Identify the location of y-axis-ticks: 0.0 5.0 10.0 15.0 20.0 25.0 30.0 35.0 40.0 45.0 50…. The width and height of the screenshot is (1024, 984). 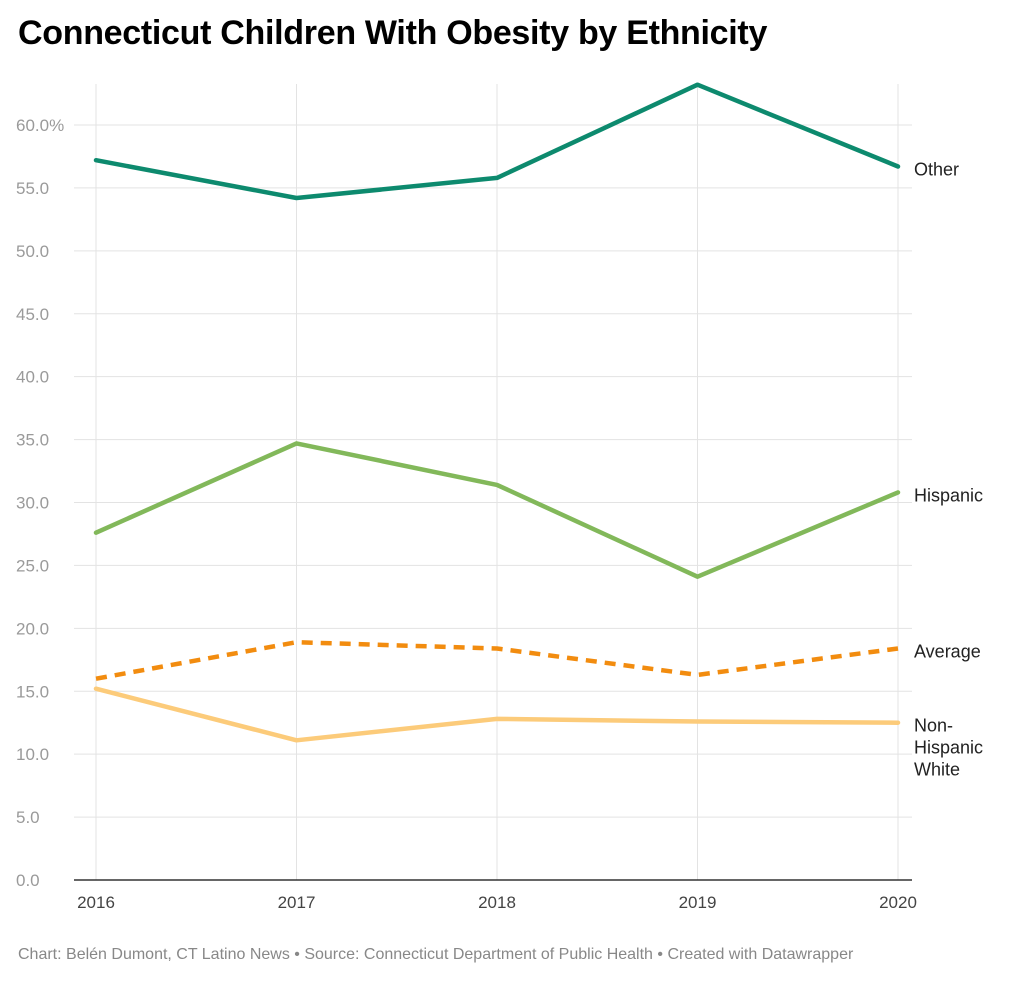
(40, 503).